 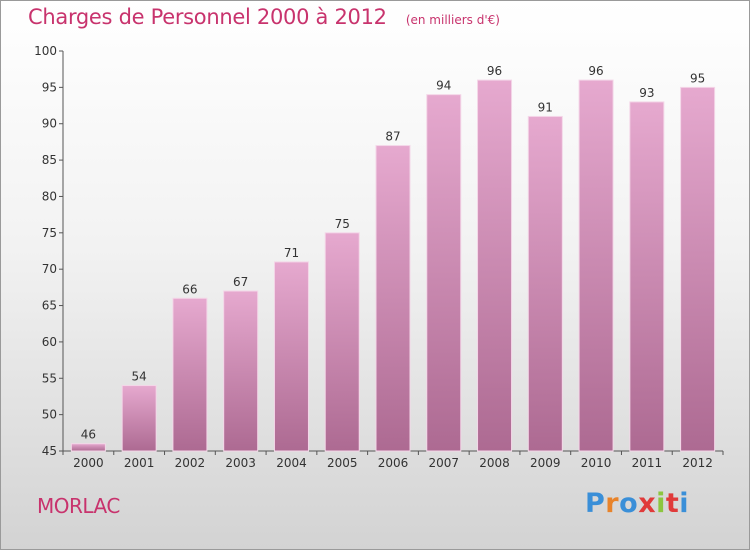 I want to click on bar-value-label: 94, so click(x=443, y=86).